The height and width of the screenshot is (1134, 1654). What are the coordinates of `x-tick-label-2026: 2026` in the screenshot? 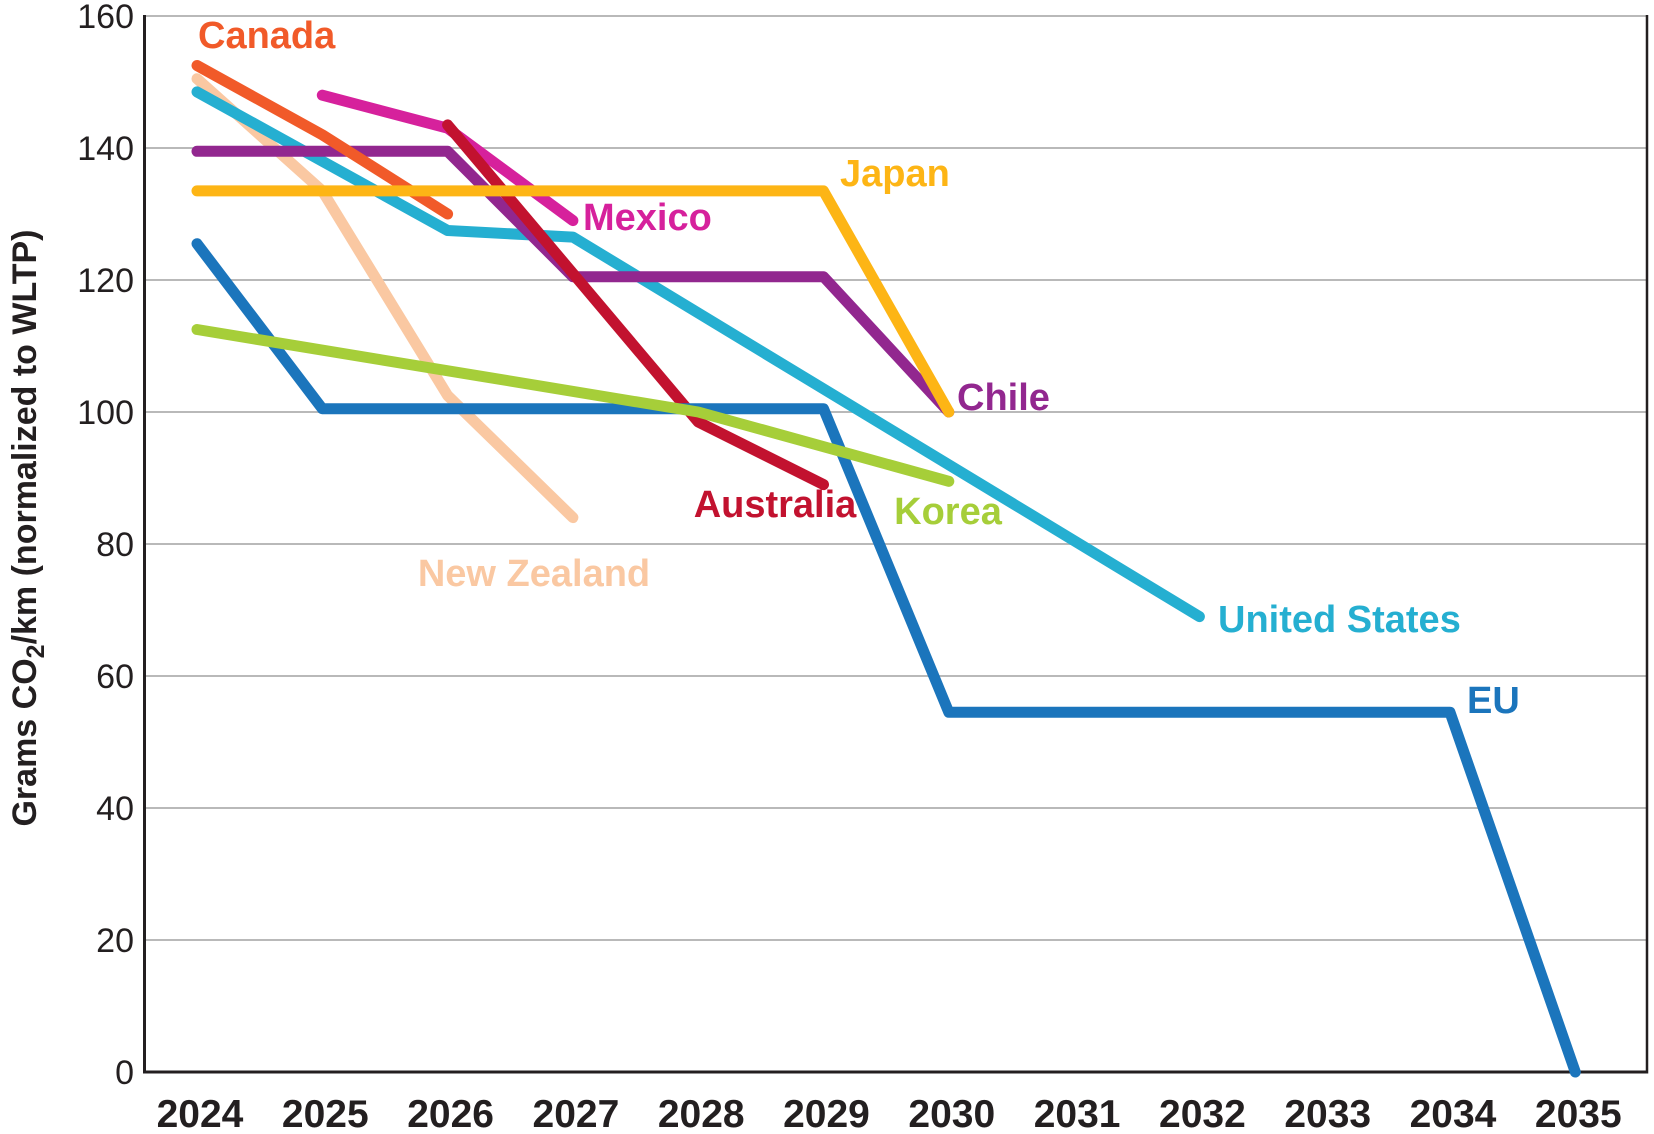 It's located at (450, 1113).